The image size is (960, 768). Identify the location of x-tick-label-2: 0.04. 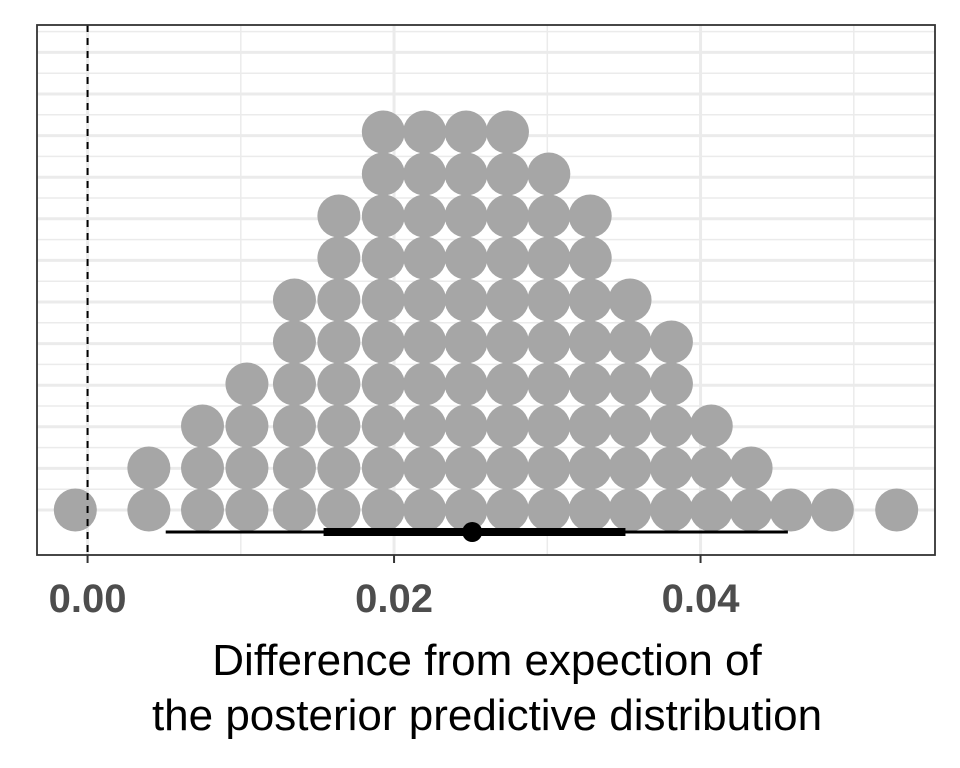
(701, 599).